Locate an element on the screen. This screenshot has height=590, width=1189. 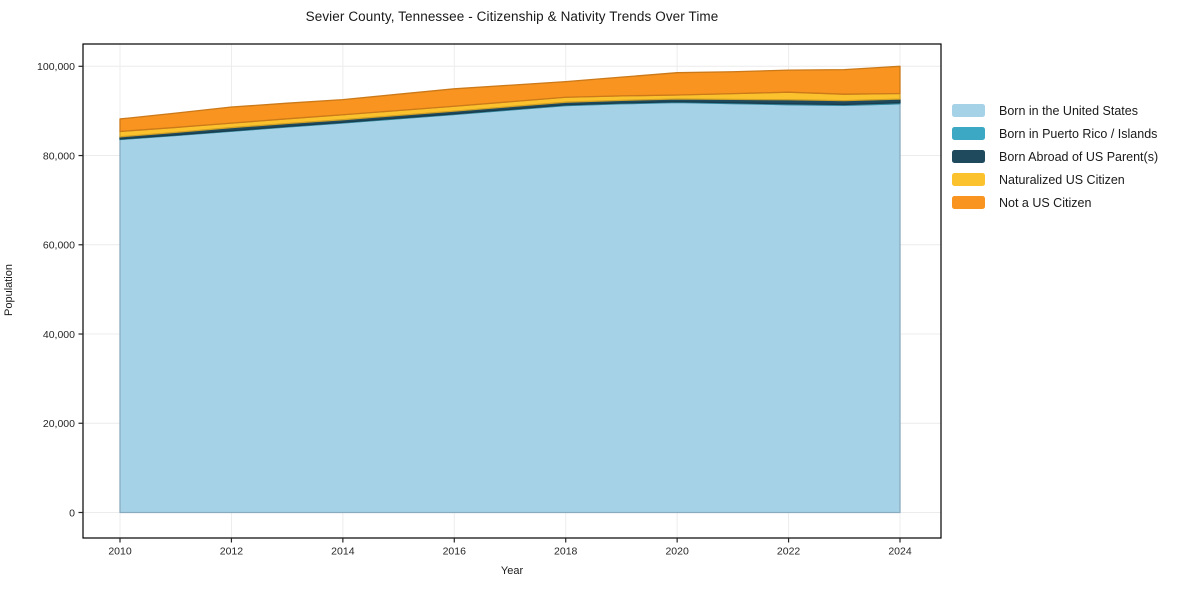
x-tick-label: 2022 is located at coordinates (789, 552).